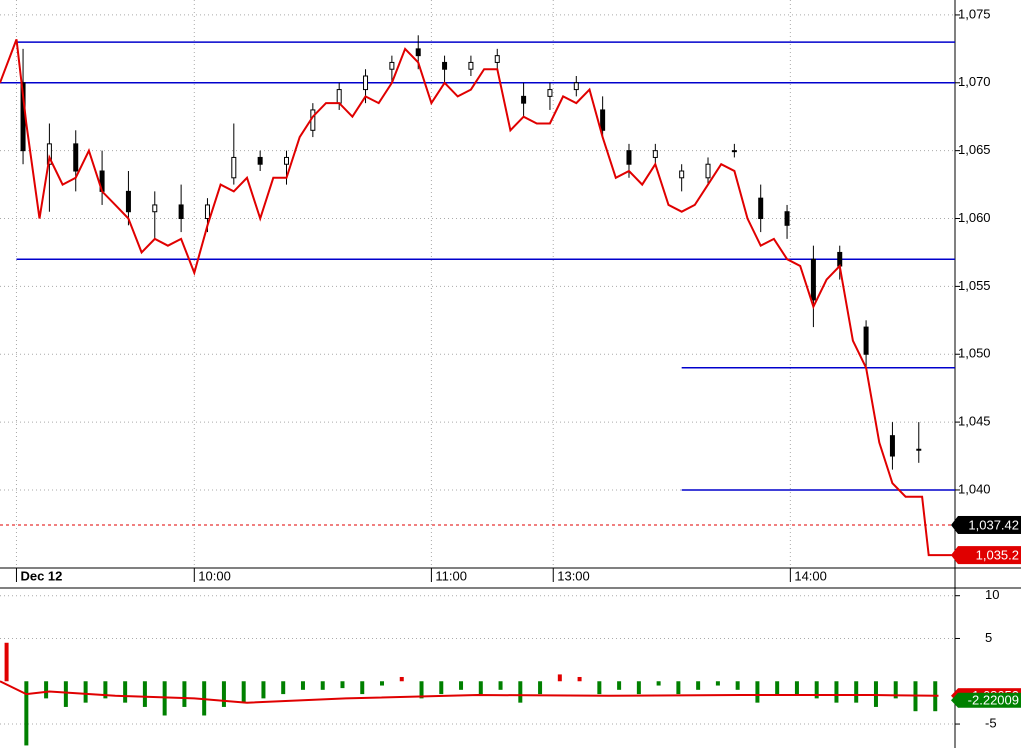 The width and height of the screenshot is (1021, 748). What do you see at coordinates (974, 217) in the screenshot?
I see `y-tick-label: 1,060` at bounding box center [974, 217].